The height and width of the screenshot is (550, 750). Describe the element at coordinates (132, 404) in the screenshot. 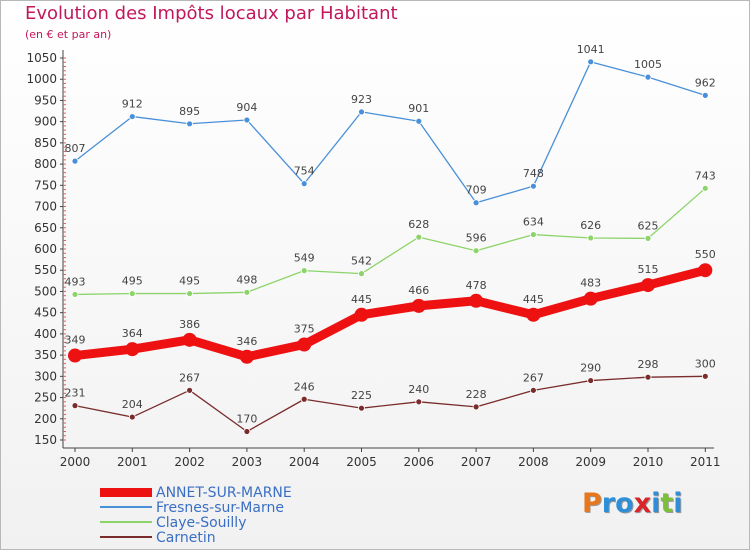

I see `data-label: 204` at that location.